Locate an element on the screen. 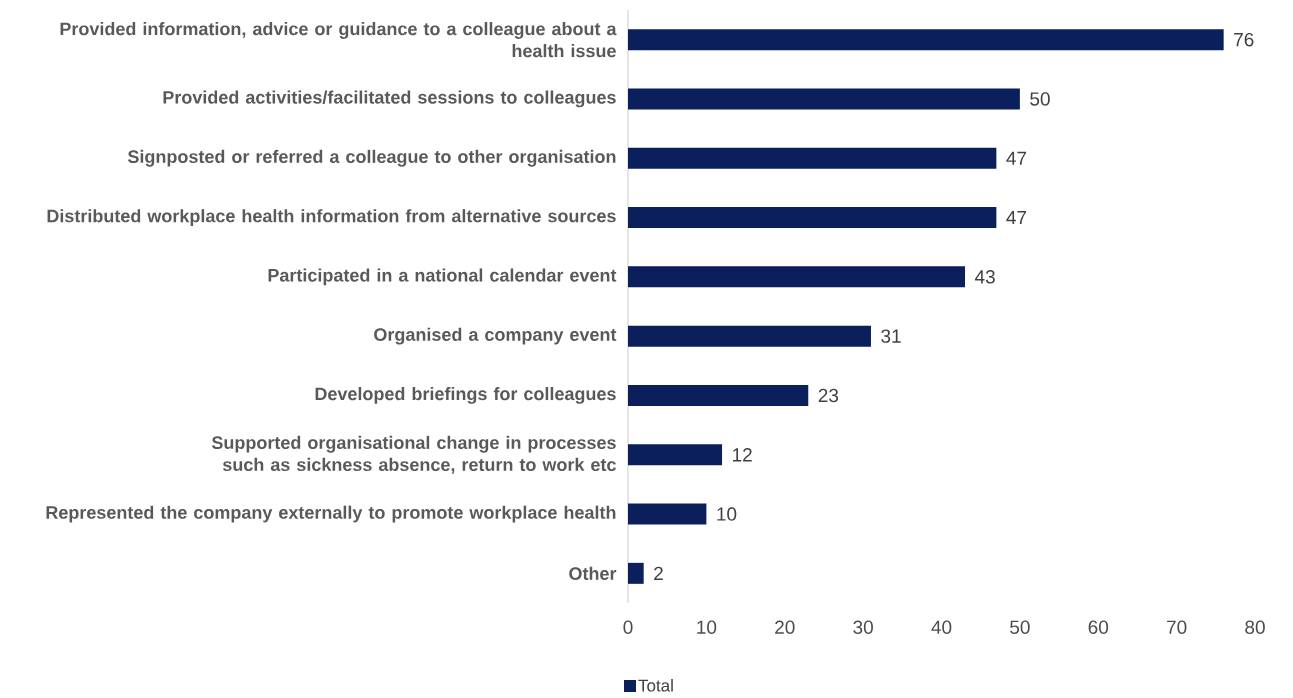  x-tick-label: 10 is located at coordinates (707, 627).